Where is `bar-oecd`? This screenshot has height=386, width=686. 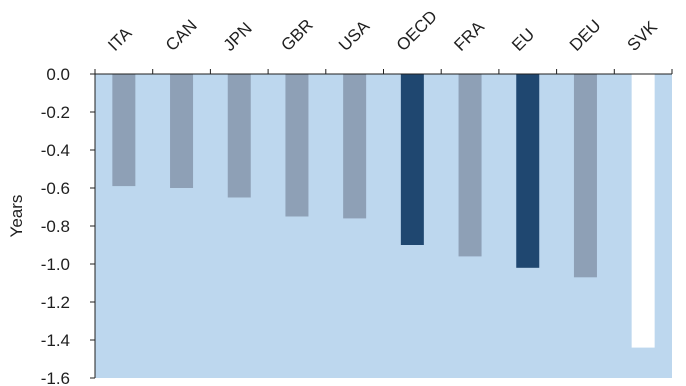 bar-oecd is located at coordinates (412, 159).